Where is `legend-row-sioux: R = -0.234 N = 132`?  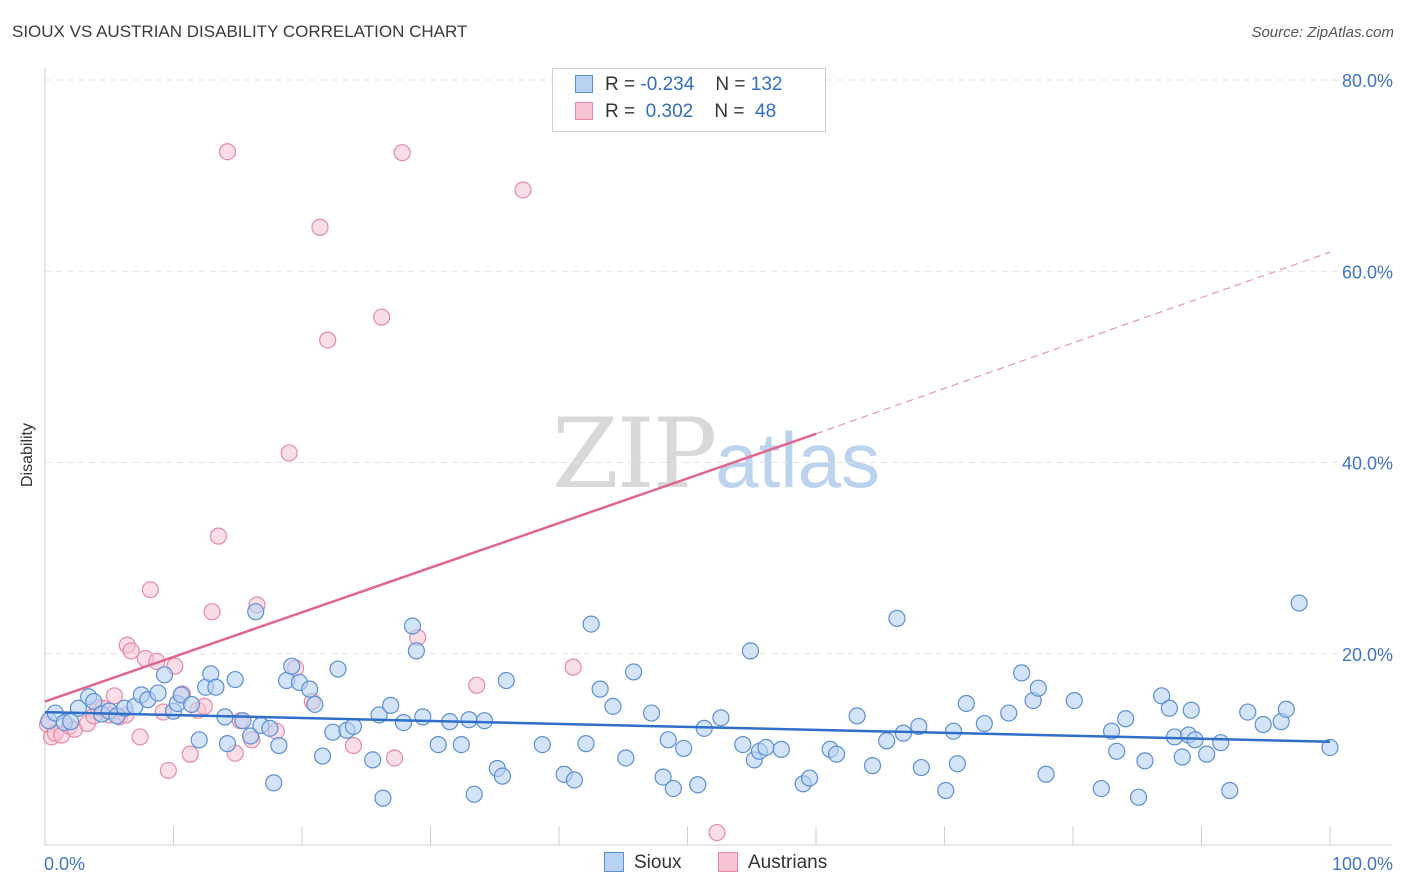
legend-row-sioux: R = -0.234 N = 132 is located at coordinates (678, 86).